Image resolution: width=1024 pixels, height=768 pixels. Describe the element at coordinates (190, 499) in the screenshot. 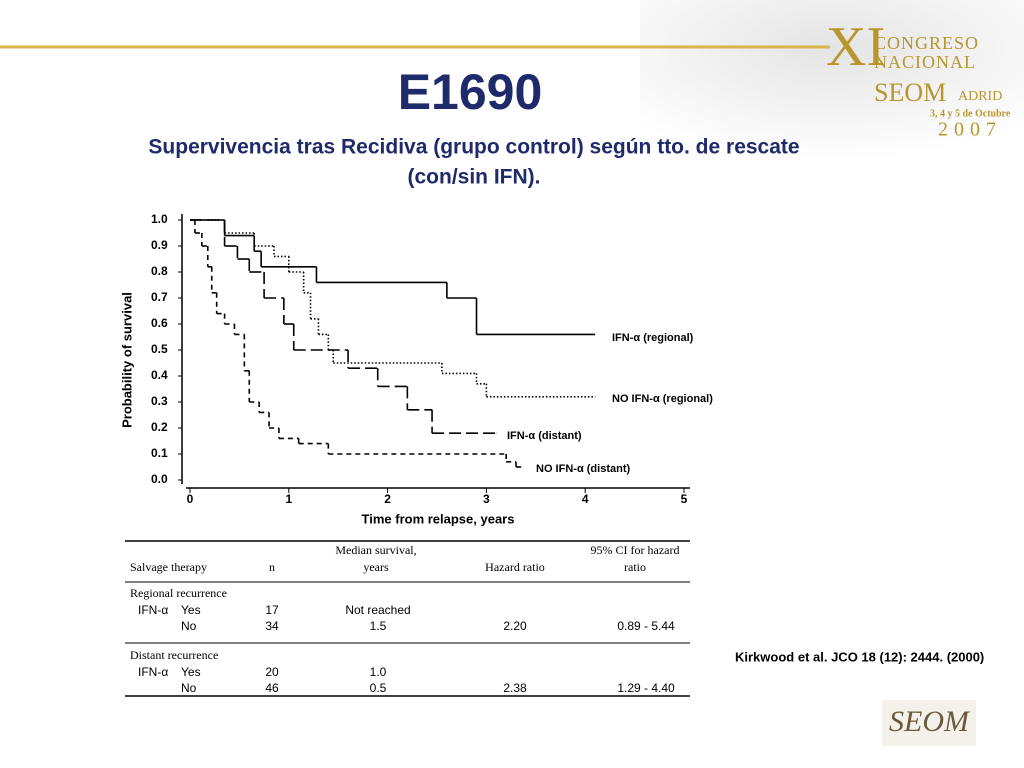

I see `x-tick-label: 0` at that location.